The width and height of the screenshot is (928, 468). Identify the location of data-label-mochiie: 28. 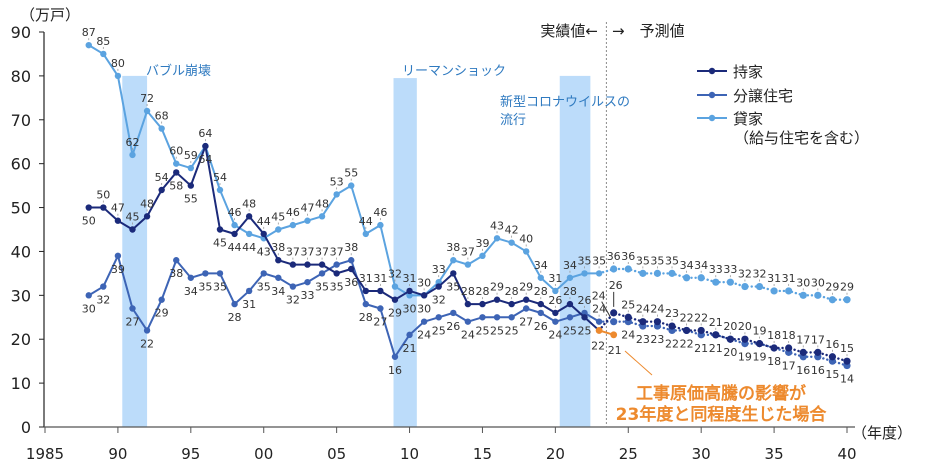
(570, 291).